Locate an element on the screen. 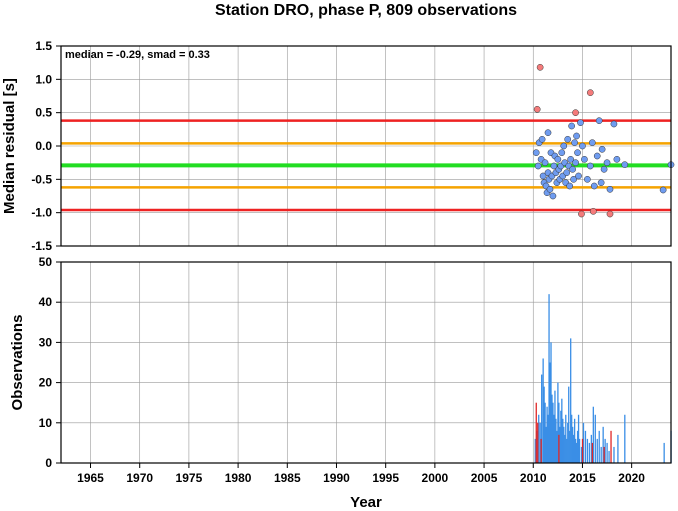  residual-points is located at coordinates (603, 140).